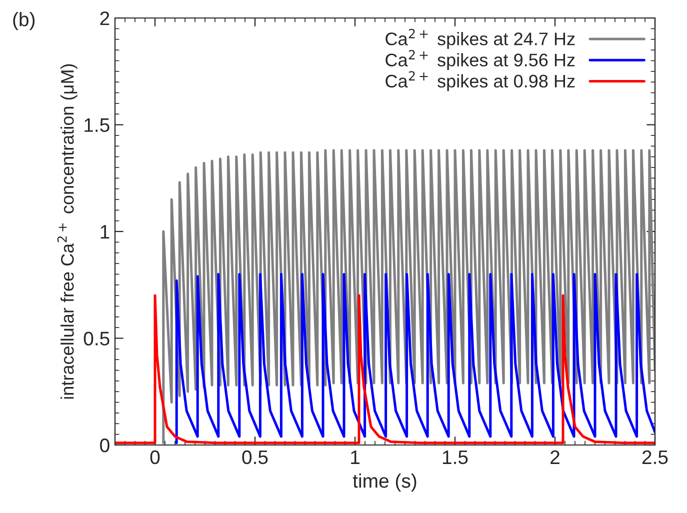  I want to click on x-tick-label: 2.5, so click(655, 457).